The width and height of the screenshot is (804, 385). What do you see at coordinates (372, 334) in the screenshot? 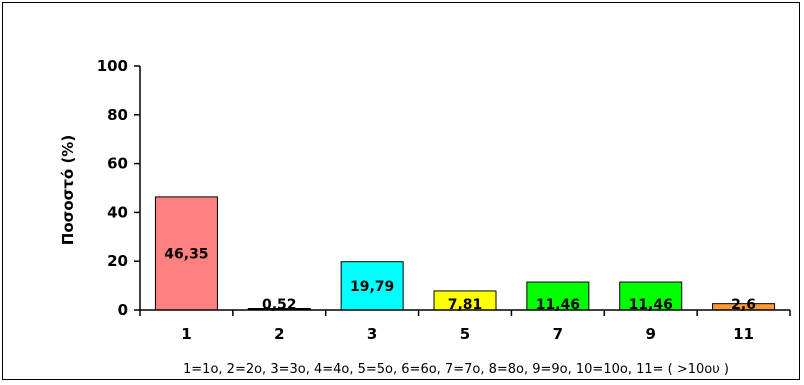
I see `x-tick-label: 3` at bounding box center [372, 334].